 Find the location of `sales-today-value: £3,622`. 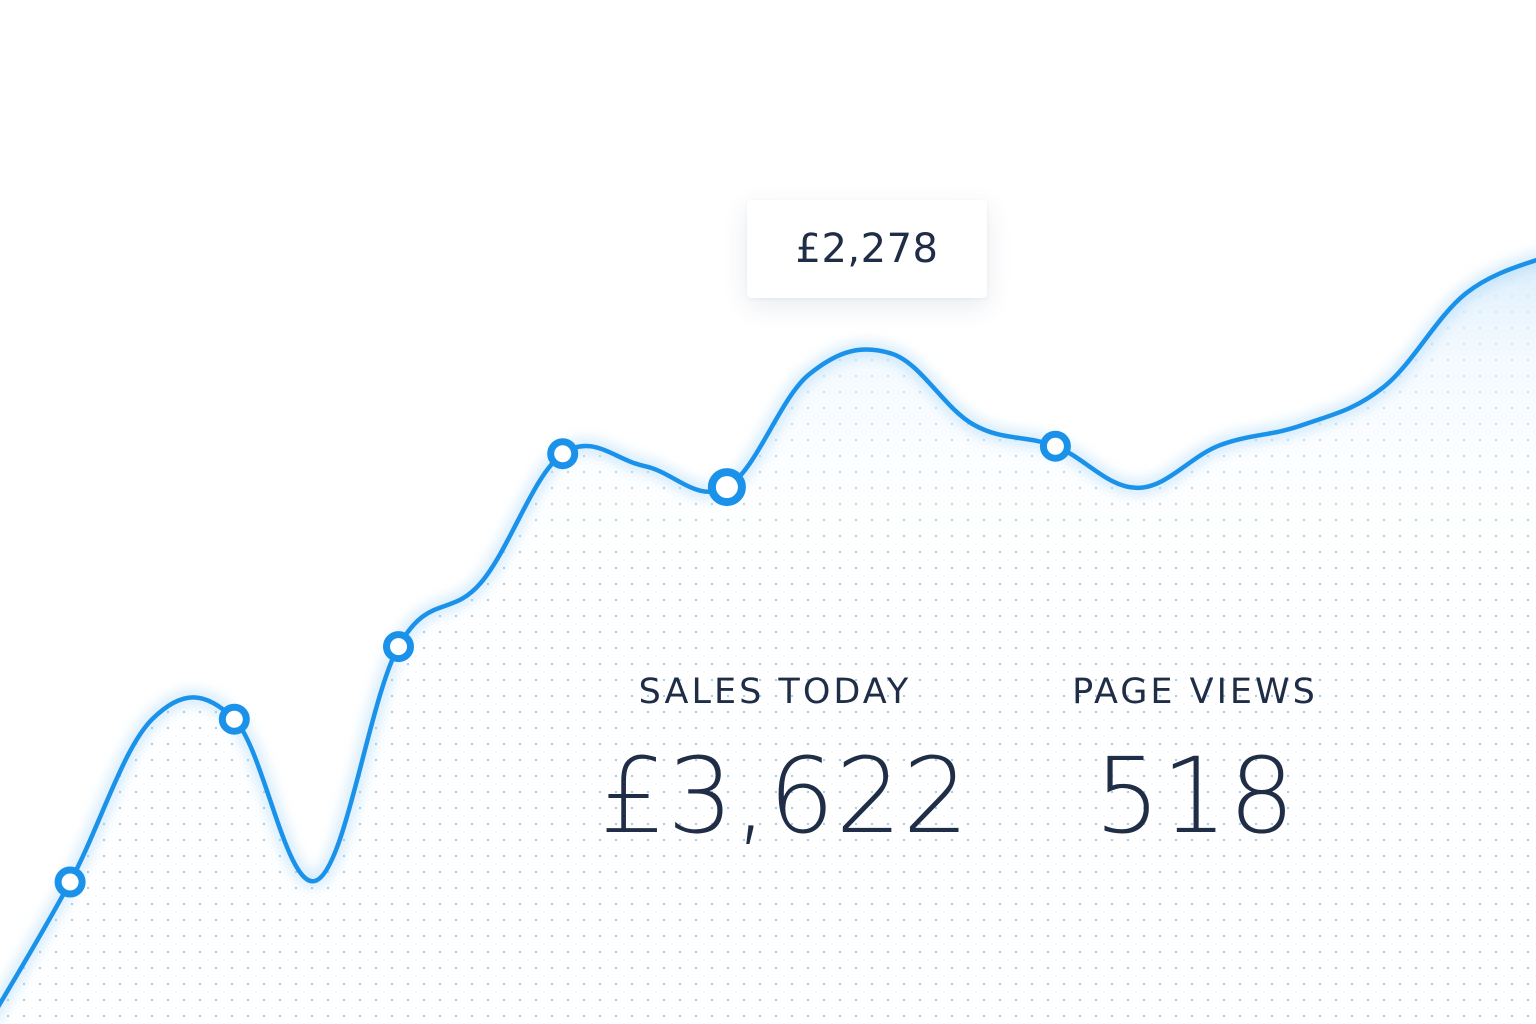

sales-today-value: £3,622 is located at coordinates (785, 796).